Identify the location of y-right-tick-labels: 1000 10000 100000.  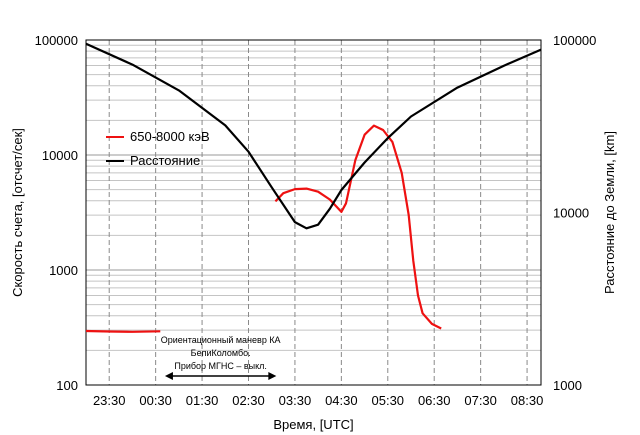
(574, 213).